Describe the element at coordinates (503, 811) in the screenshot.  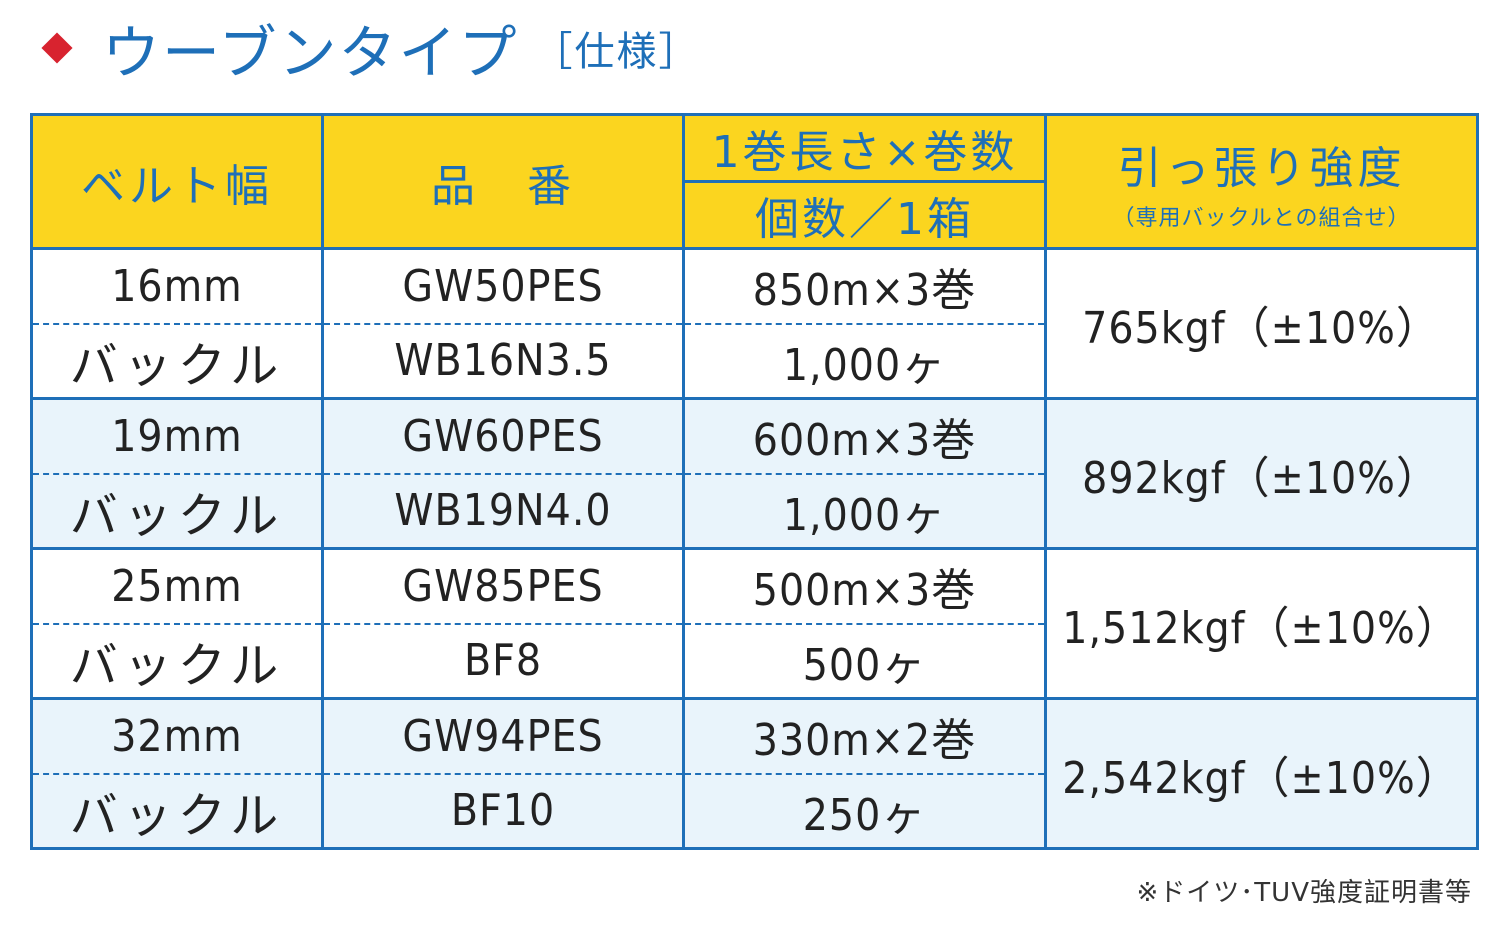
I see `buckle-part-cell: BF10` at that location.